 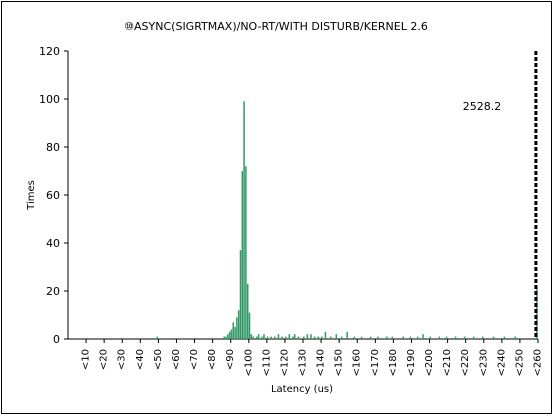 I want to click on x-tick-label: <210, so click(x=447, y=362).